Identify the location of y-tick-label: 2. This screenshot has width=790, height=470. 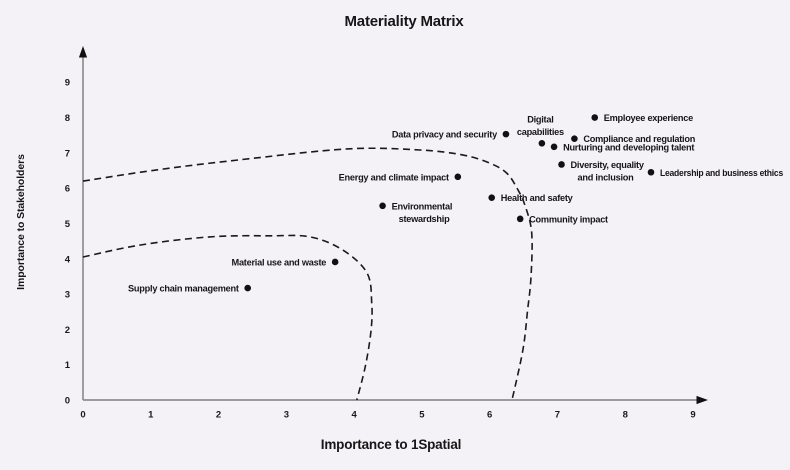
(67, 330).